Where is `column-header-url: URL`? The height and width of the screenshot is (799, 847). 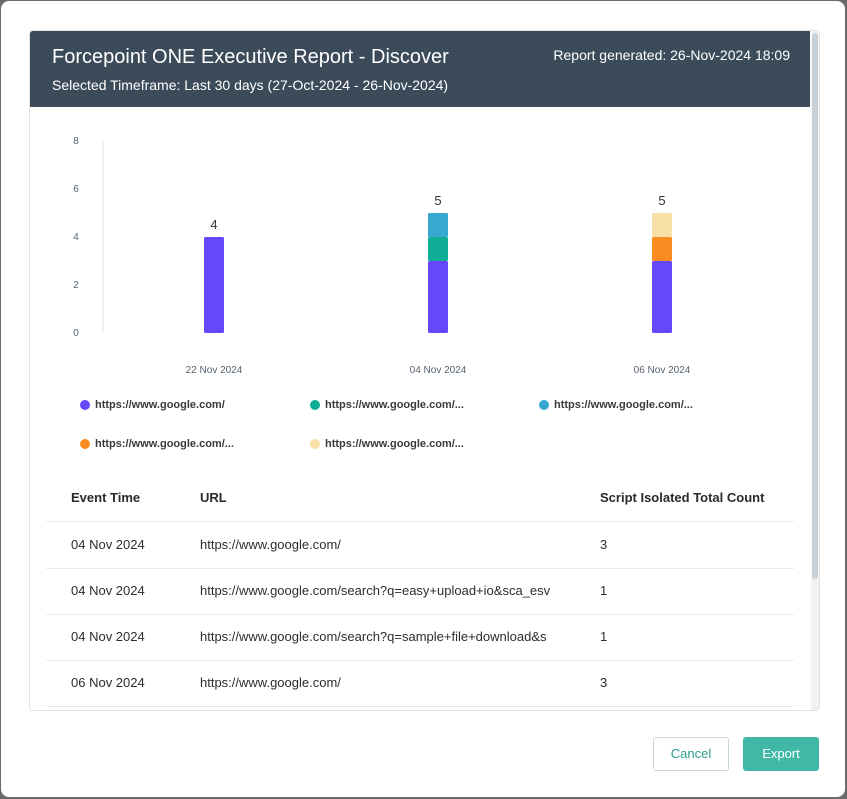
column-header-url: URL is located at coordinates (213, 497).